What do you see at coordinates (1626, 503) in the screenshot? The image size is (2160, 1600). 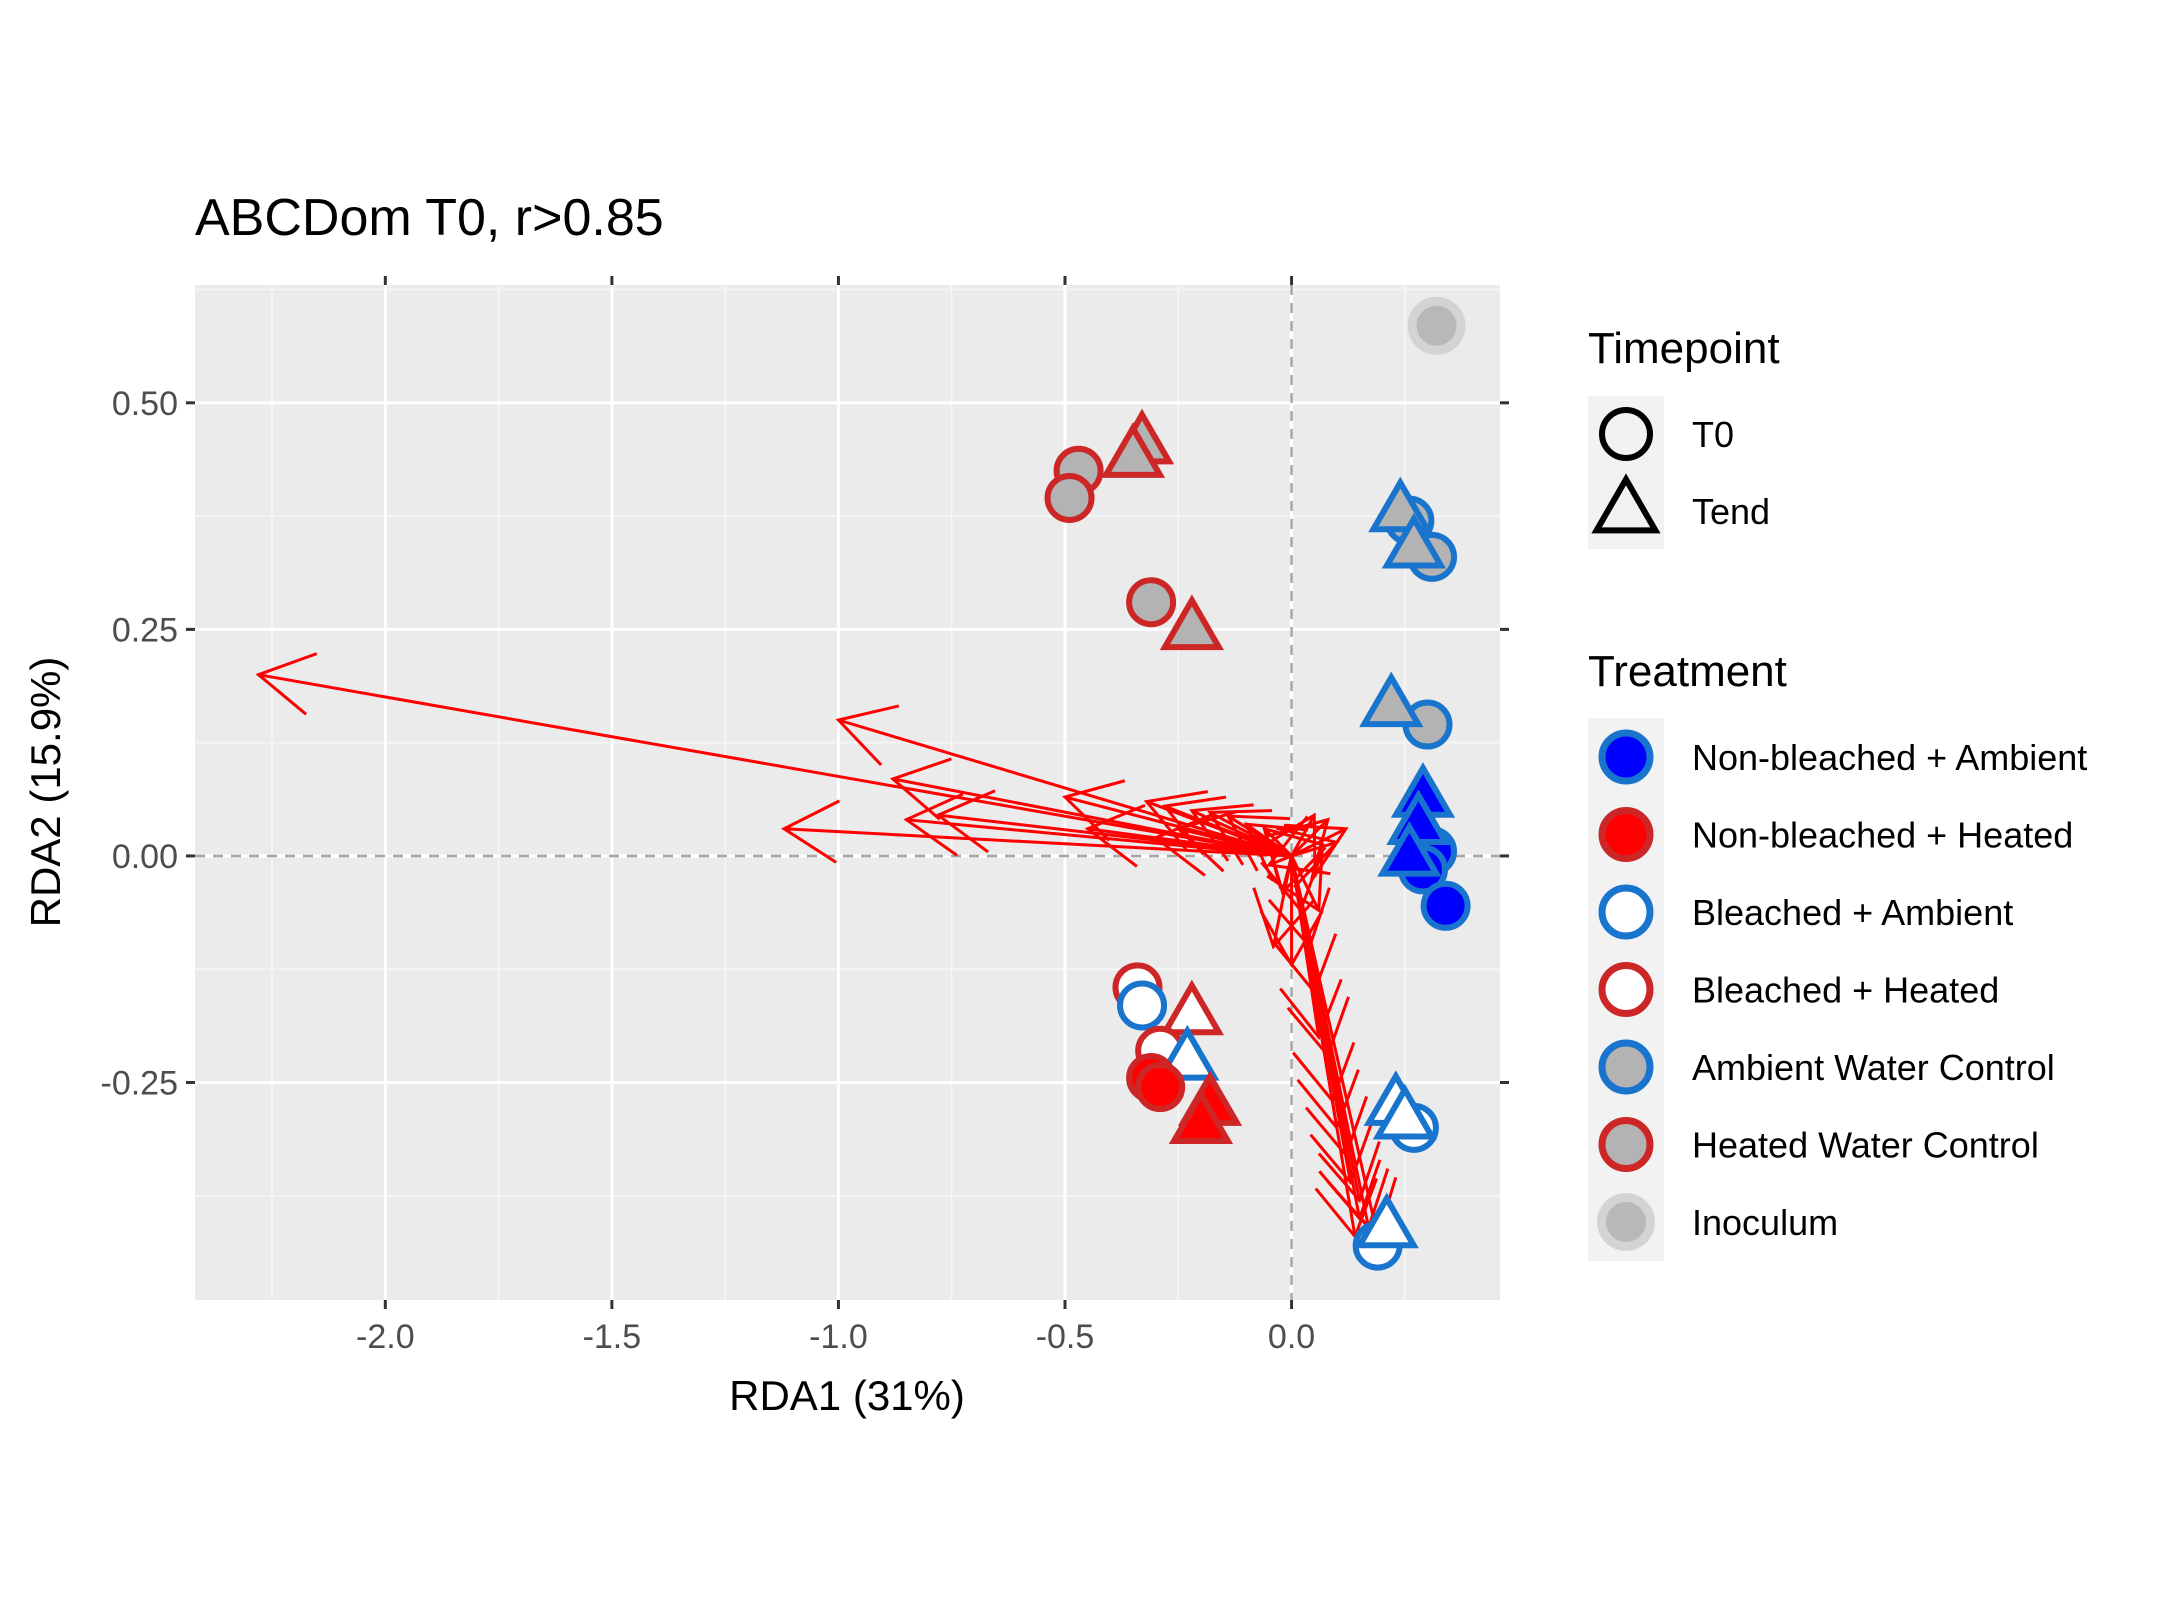 I see `legend-key-triangle` at bounding box center [1626, 503].